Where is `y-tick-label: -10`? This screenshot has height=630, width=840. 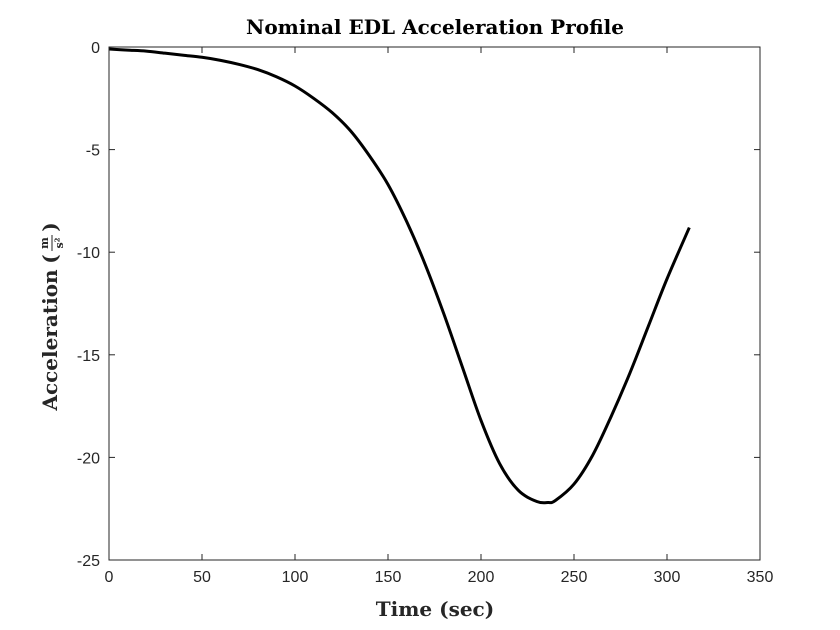
y-tick-label: -10 is located at coordinates (88, 253).